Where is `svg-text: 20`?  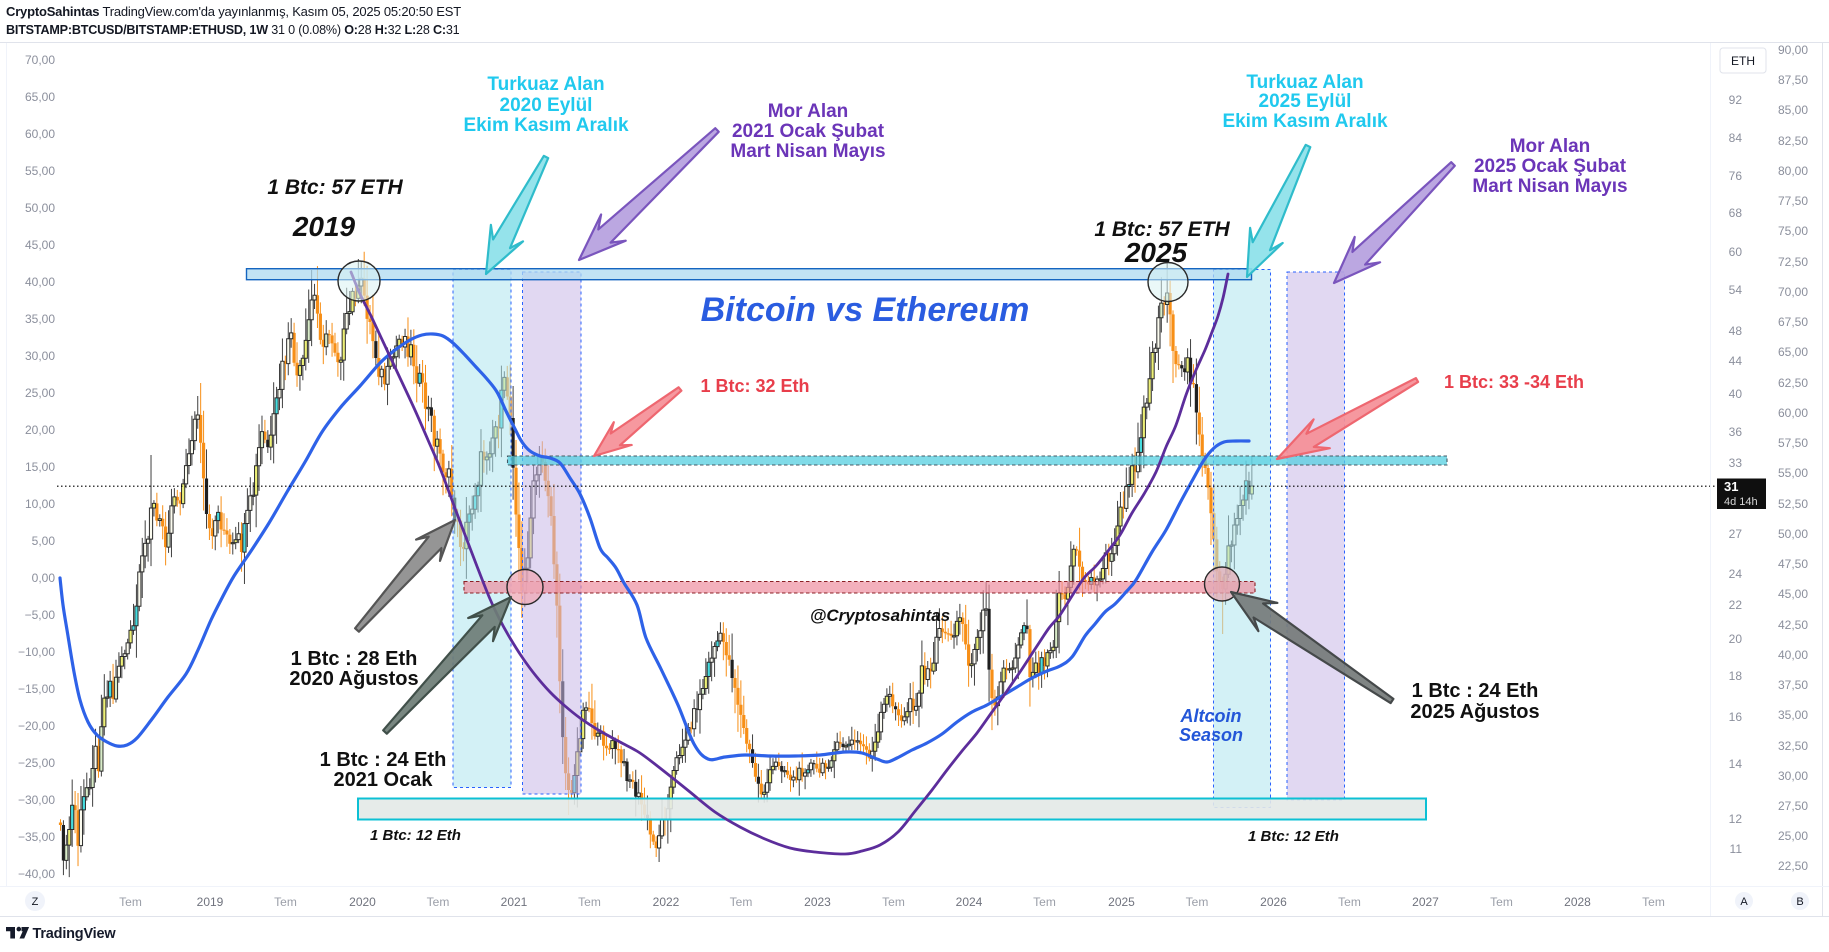 svg-text: 20 is located at coordinates (1736, 639).